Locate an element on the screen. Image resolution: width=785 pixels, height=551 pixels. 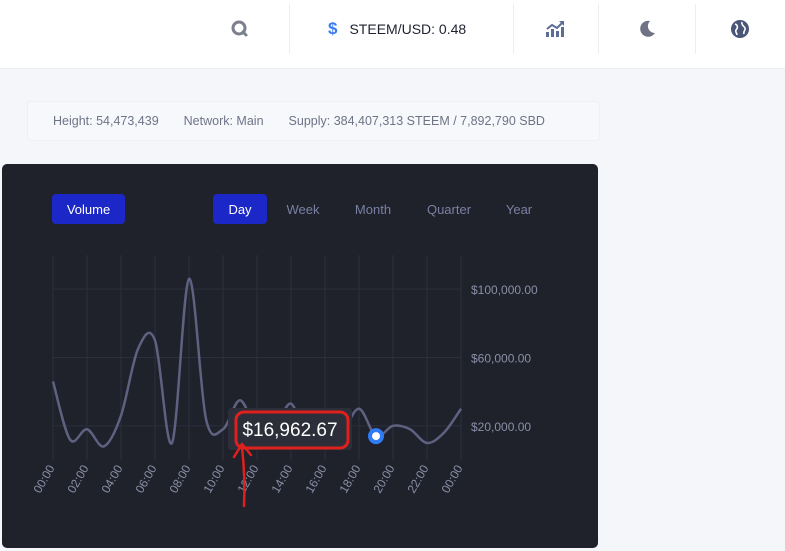
dollar-icon: $ is located at coordinates (333, 28).